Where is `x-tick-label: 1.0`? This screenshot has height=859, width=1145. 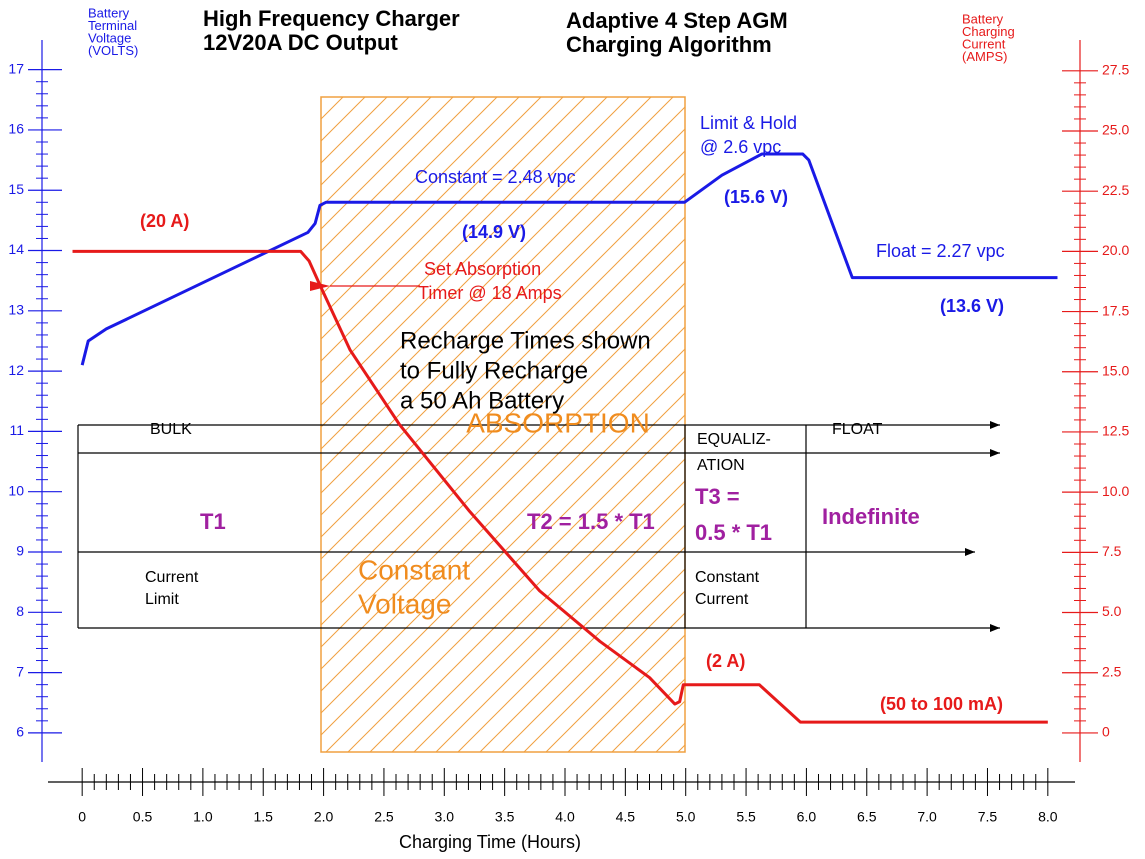 x-tick-label: 1.0 is located at coordinates (203, 817).